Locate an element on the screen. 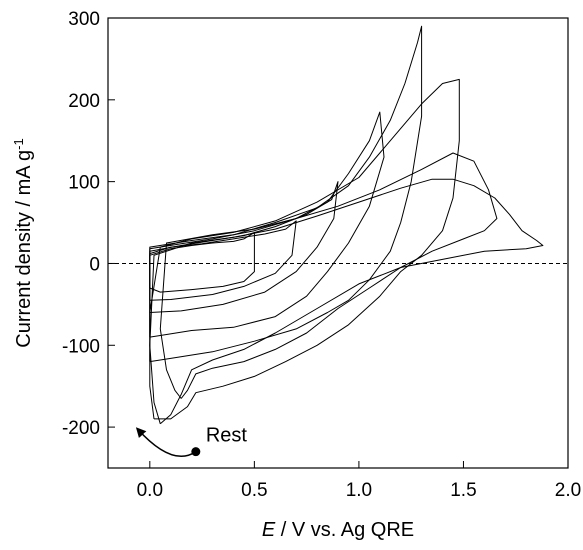 The image size is (583, 550). x-tick-label: 1.0 is located at coordinates (359, 490).